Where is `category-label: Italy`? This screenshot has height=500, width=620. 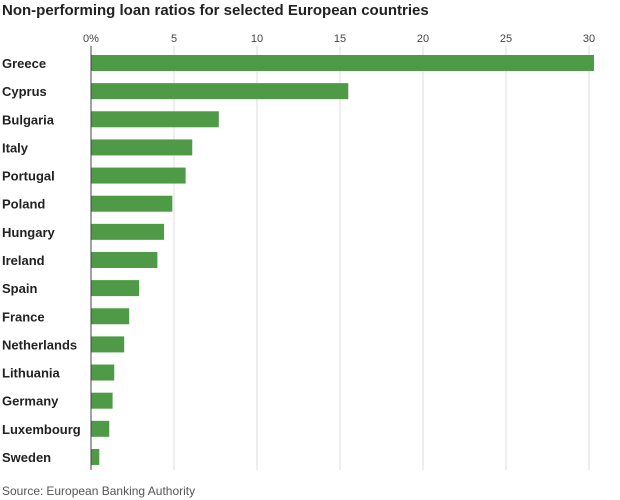 category-label: Italy is located at coordinates (15, 147).